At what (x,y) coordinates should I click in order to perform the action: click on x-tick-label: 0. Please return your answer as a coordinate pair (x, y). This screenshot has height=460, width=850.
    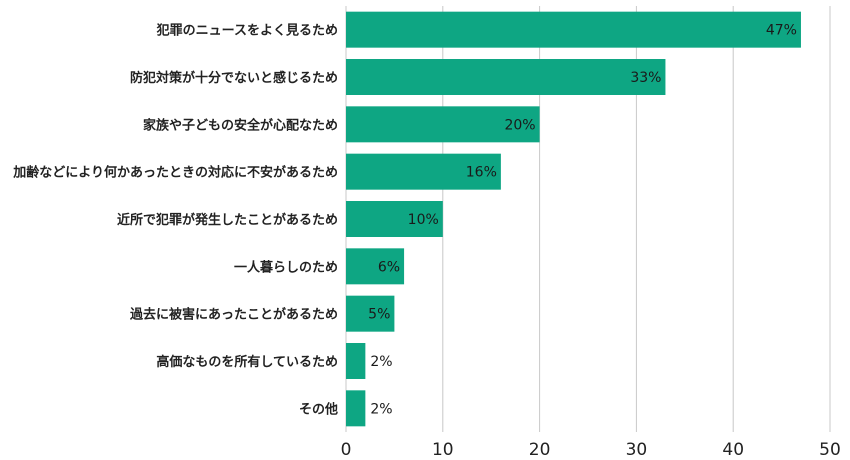
    Looking at the image, I should click on (346, 450).